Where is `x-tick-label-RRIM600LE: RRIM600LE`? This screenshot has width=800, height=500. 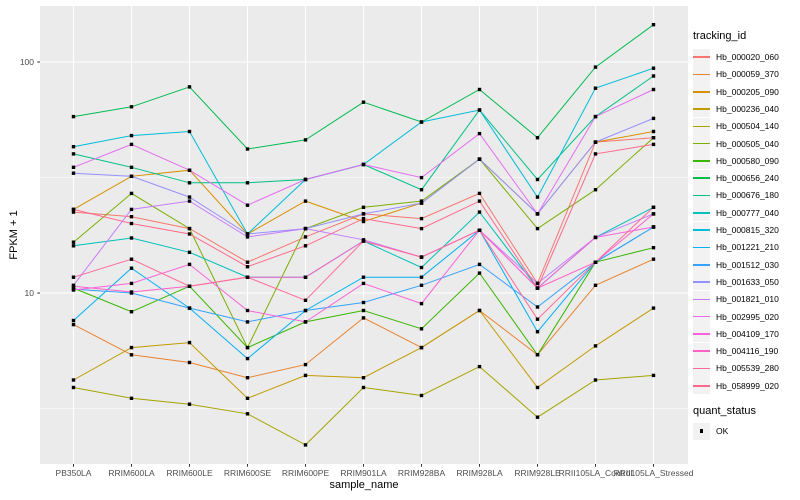 x-tick-label-RRIM600LE: RRIM600LE is located at coordinates (189, 473).